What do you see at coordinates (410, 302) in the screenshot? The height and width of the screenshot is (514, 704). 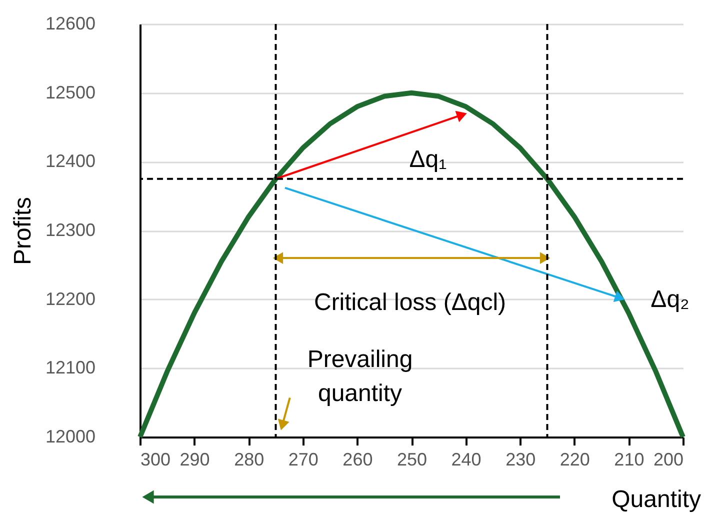 I see `annotation: Critical loss (Δqcl)` at bounding box center [410, 302].